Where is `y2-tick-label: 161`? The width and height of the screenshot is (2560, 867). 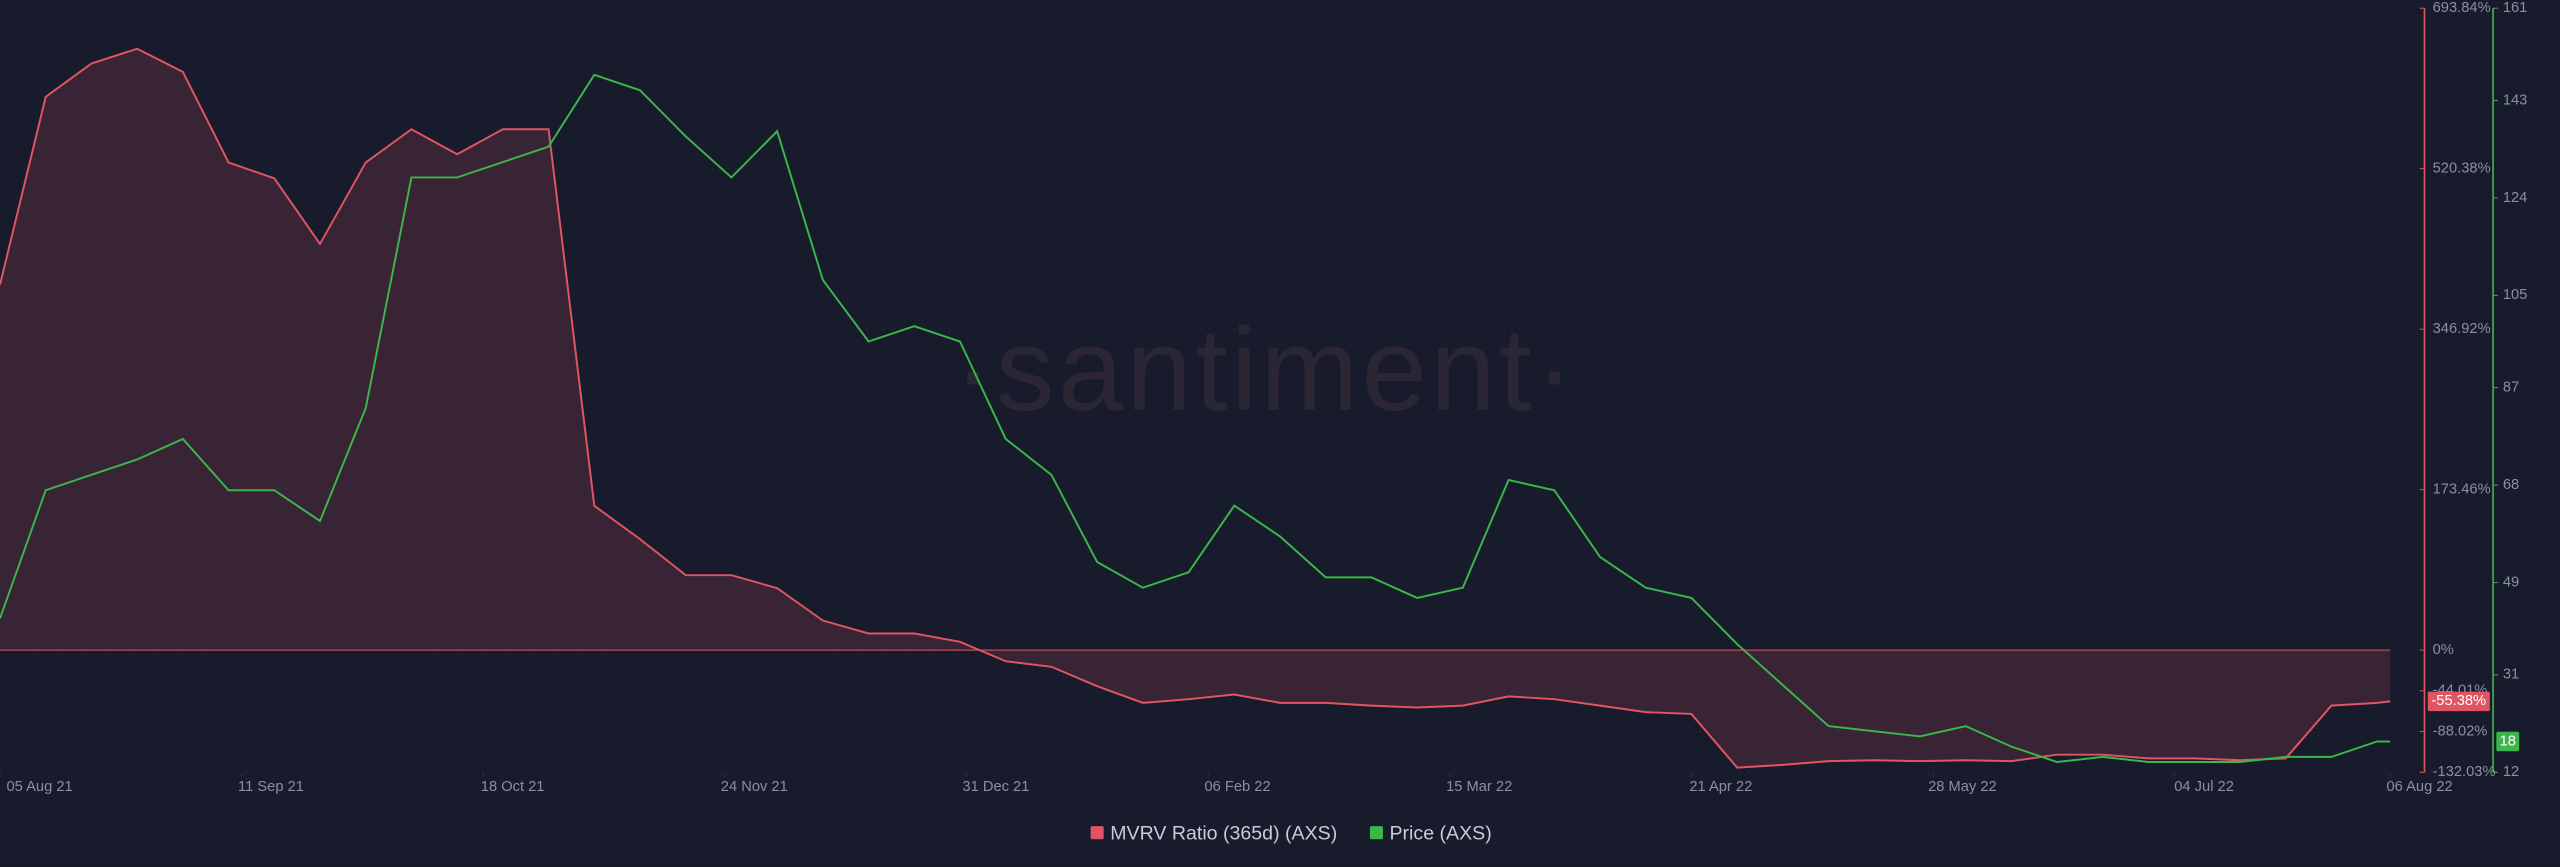 y2-tick-label: 161 is located at coordinates (2515, 8).